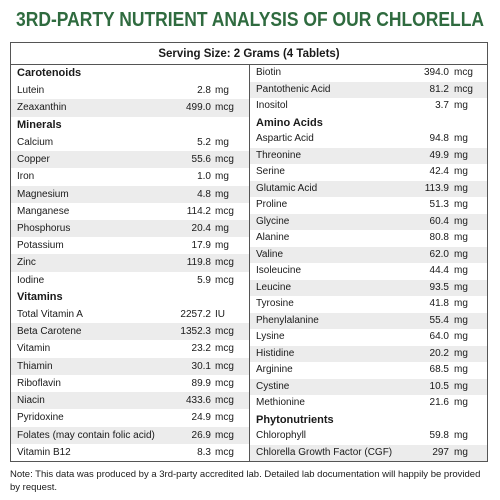 The image size is (500, 500). What do you see at coordinates (368, 436) in the screenshot?
I see `table-row: Chlorophyll 59.8 mg` at bounding box center [368, 436].